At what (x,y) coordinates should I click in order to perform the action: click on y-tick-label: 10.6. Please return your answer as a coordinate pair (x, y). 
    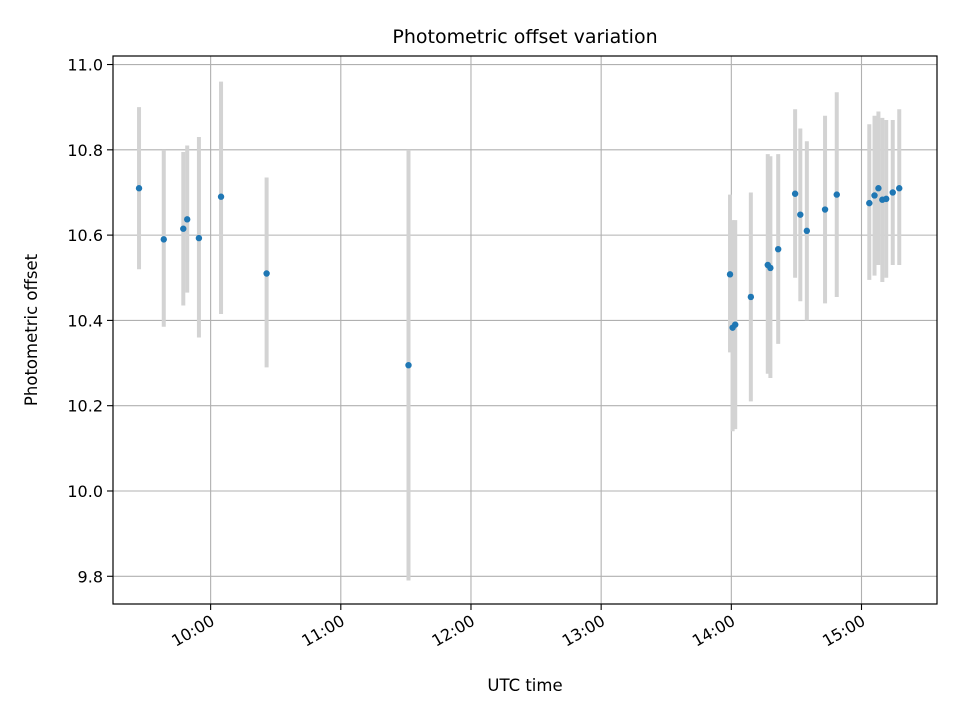
    Looking at the image, I should click on (85, 235).